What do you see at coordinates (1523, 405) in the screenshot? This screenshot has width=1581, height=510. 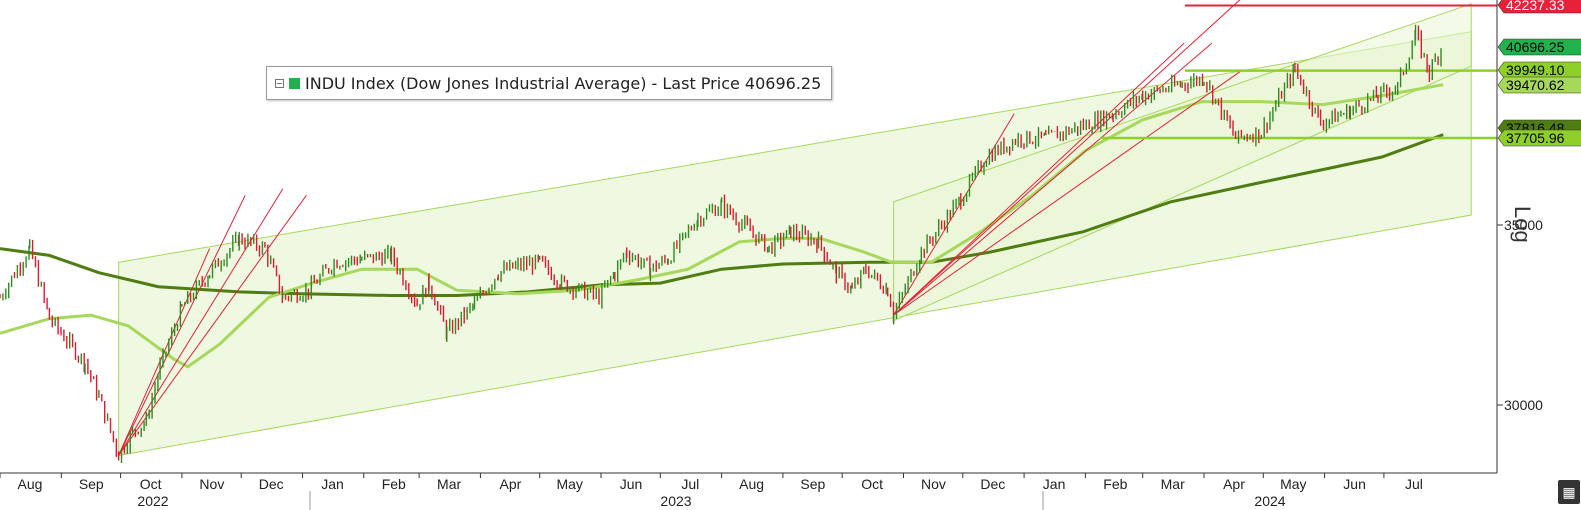 I see `y-tick-label: 30000` at bounding box center [1523, 405].